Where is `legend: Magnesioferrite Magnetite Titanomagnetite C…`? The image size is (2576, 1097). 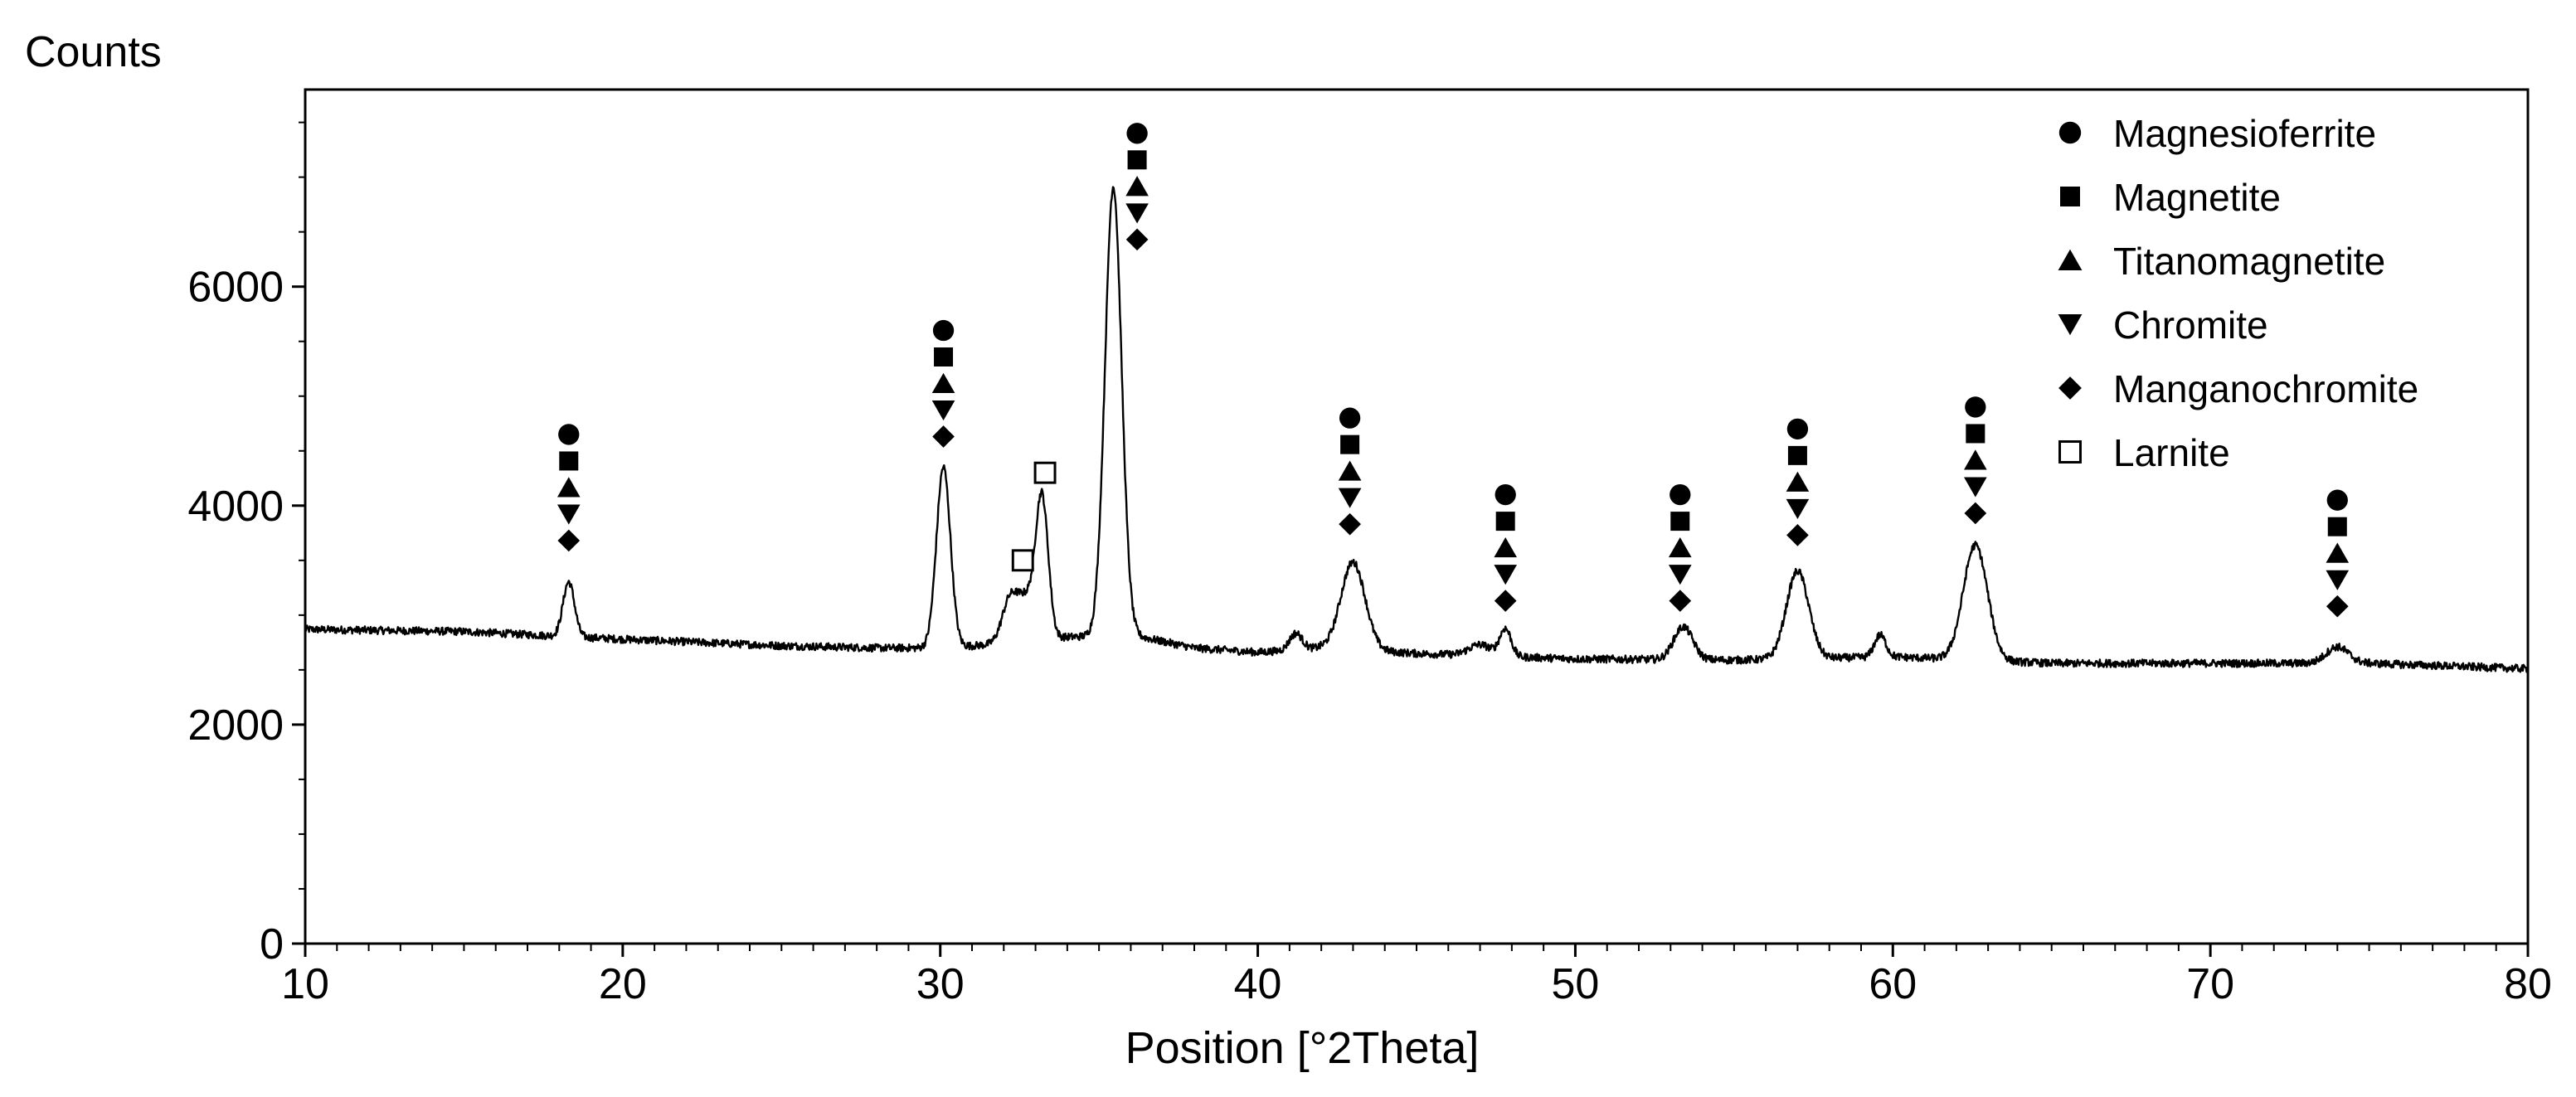 legend: Magnesioferrite Magnetite Titanomagnetite C… is located at coordinates (2238, 293).